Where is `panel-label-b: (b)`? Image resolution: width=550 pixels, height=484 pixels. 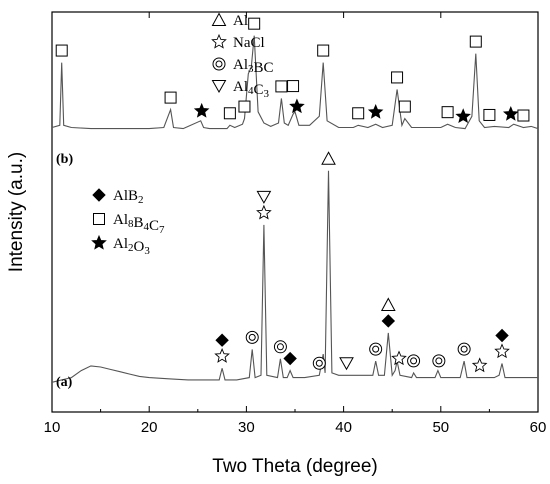
panel-label-b: (b) is located at coordinates (64, 159).